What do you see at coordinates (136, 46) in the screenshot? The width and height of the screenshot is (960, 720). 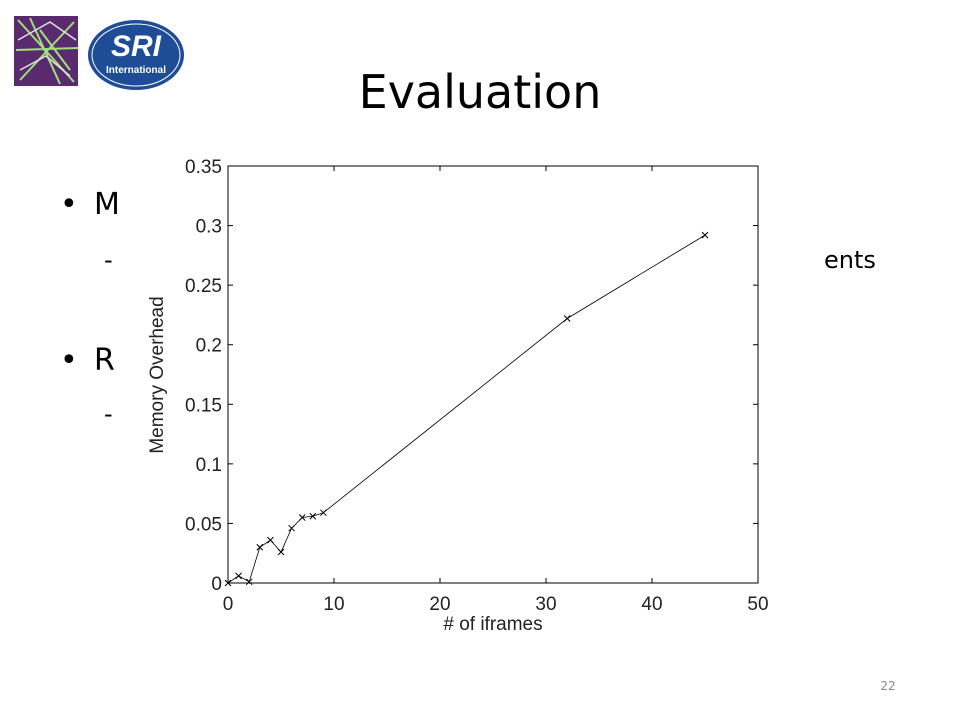 I see `logo-text: SRI` at bounding box center [136, 46].